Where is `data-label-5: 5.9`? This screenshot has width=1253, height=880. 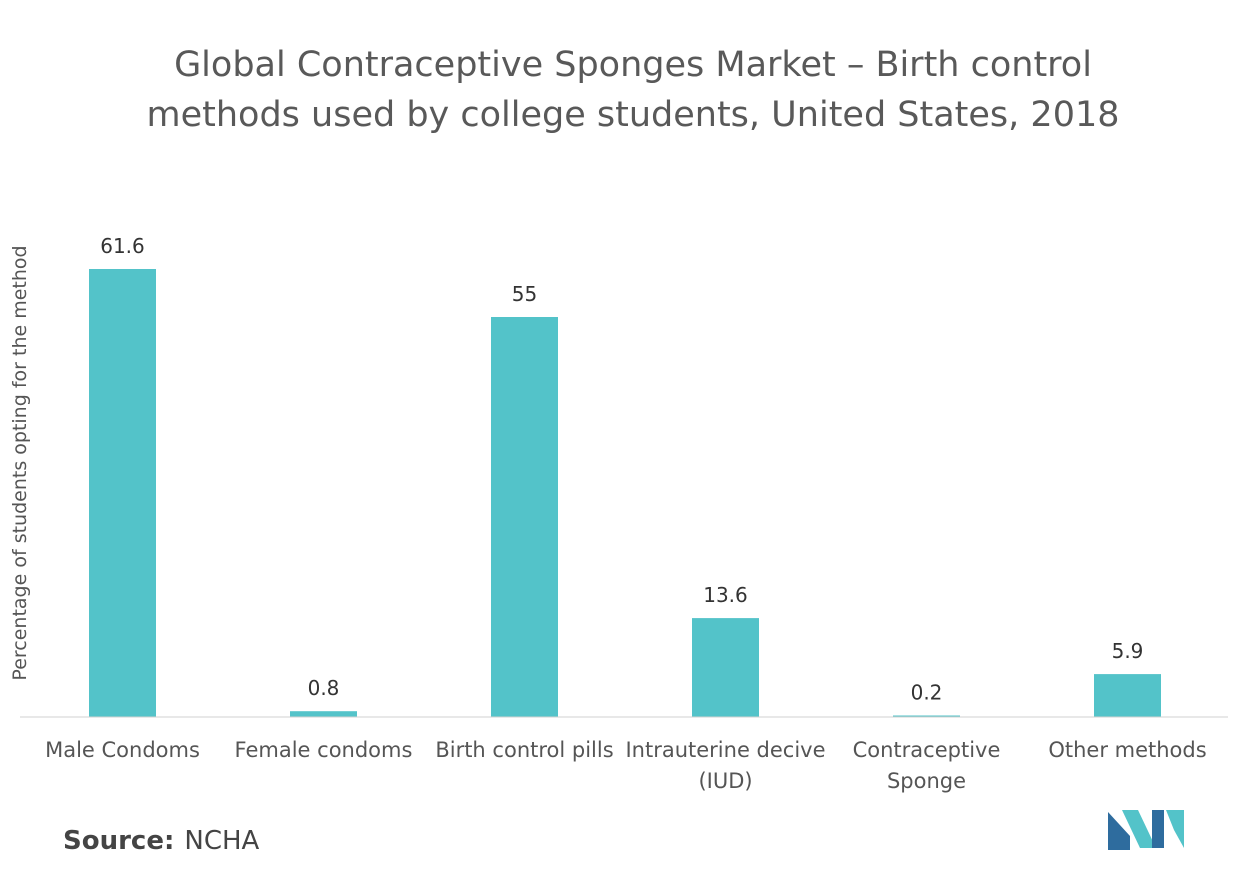 data-label-5: 5.9 is located at coordinates (1128, 651).